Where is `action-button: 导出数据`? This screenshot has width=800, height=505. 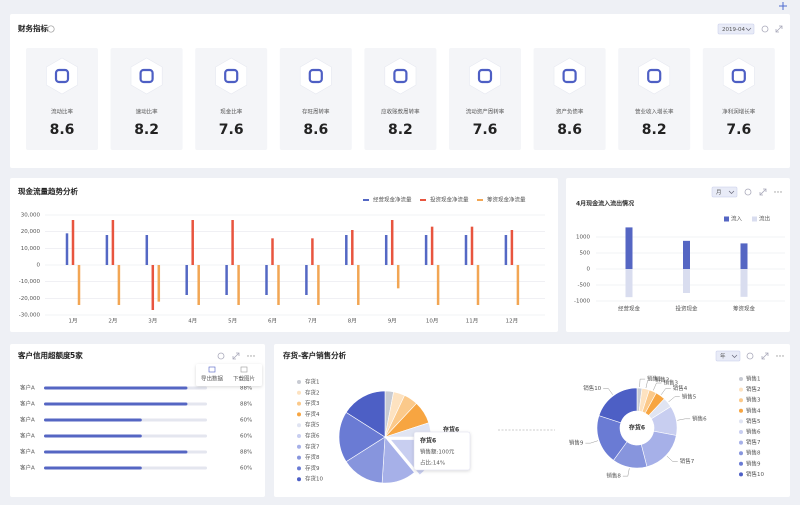
action-button: 导出数据 is located at coordinates (212, 379).